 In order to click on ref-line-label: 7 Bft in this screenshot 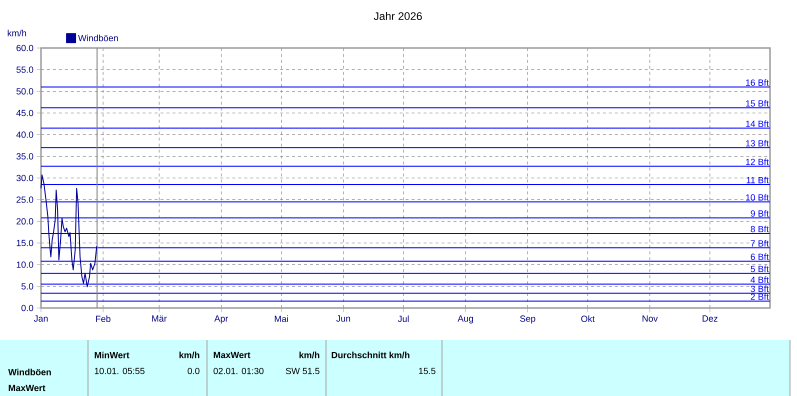, I will do `click(759, 243)`.